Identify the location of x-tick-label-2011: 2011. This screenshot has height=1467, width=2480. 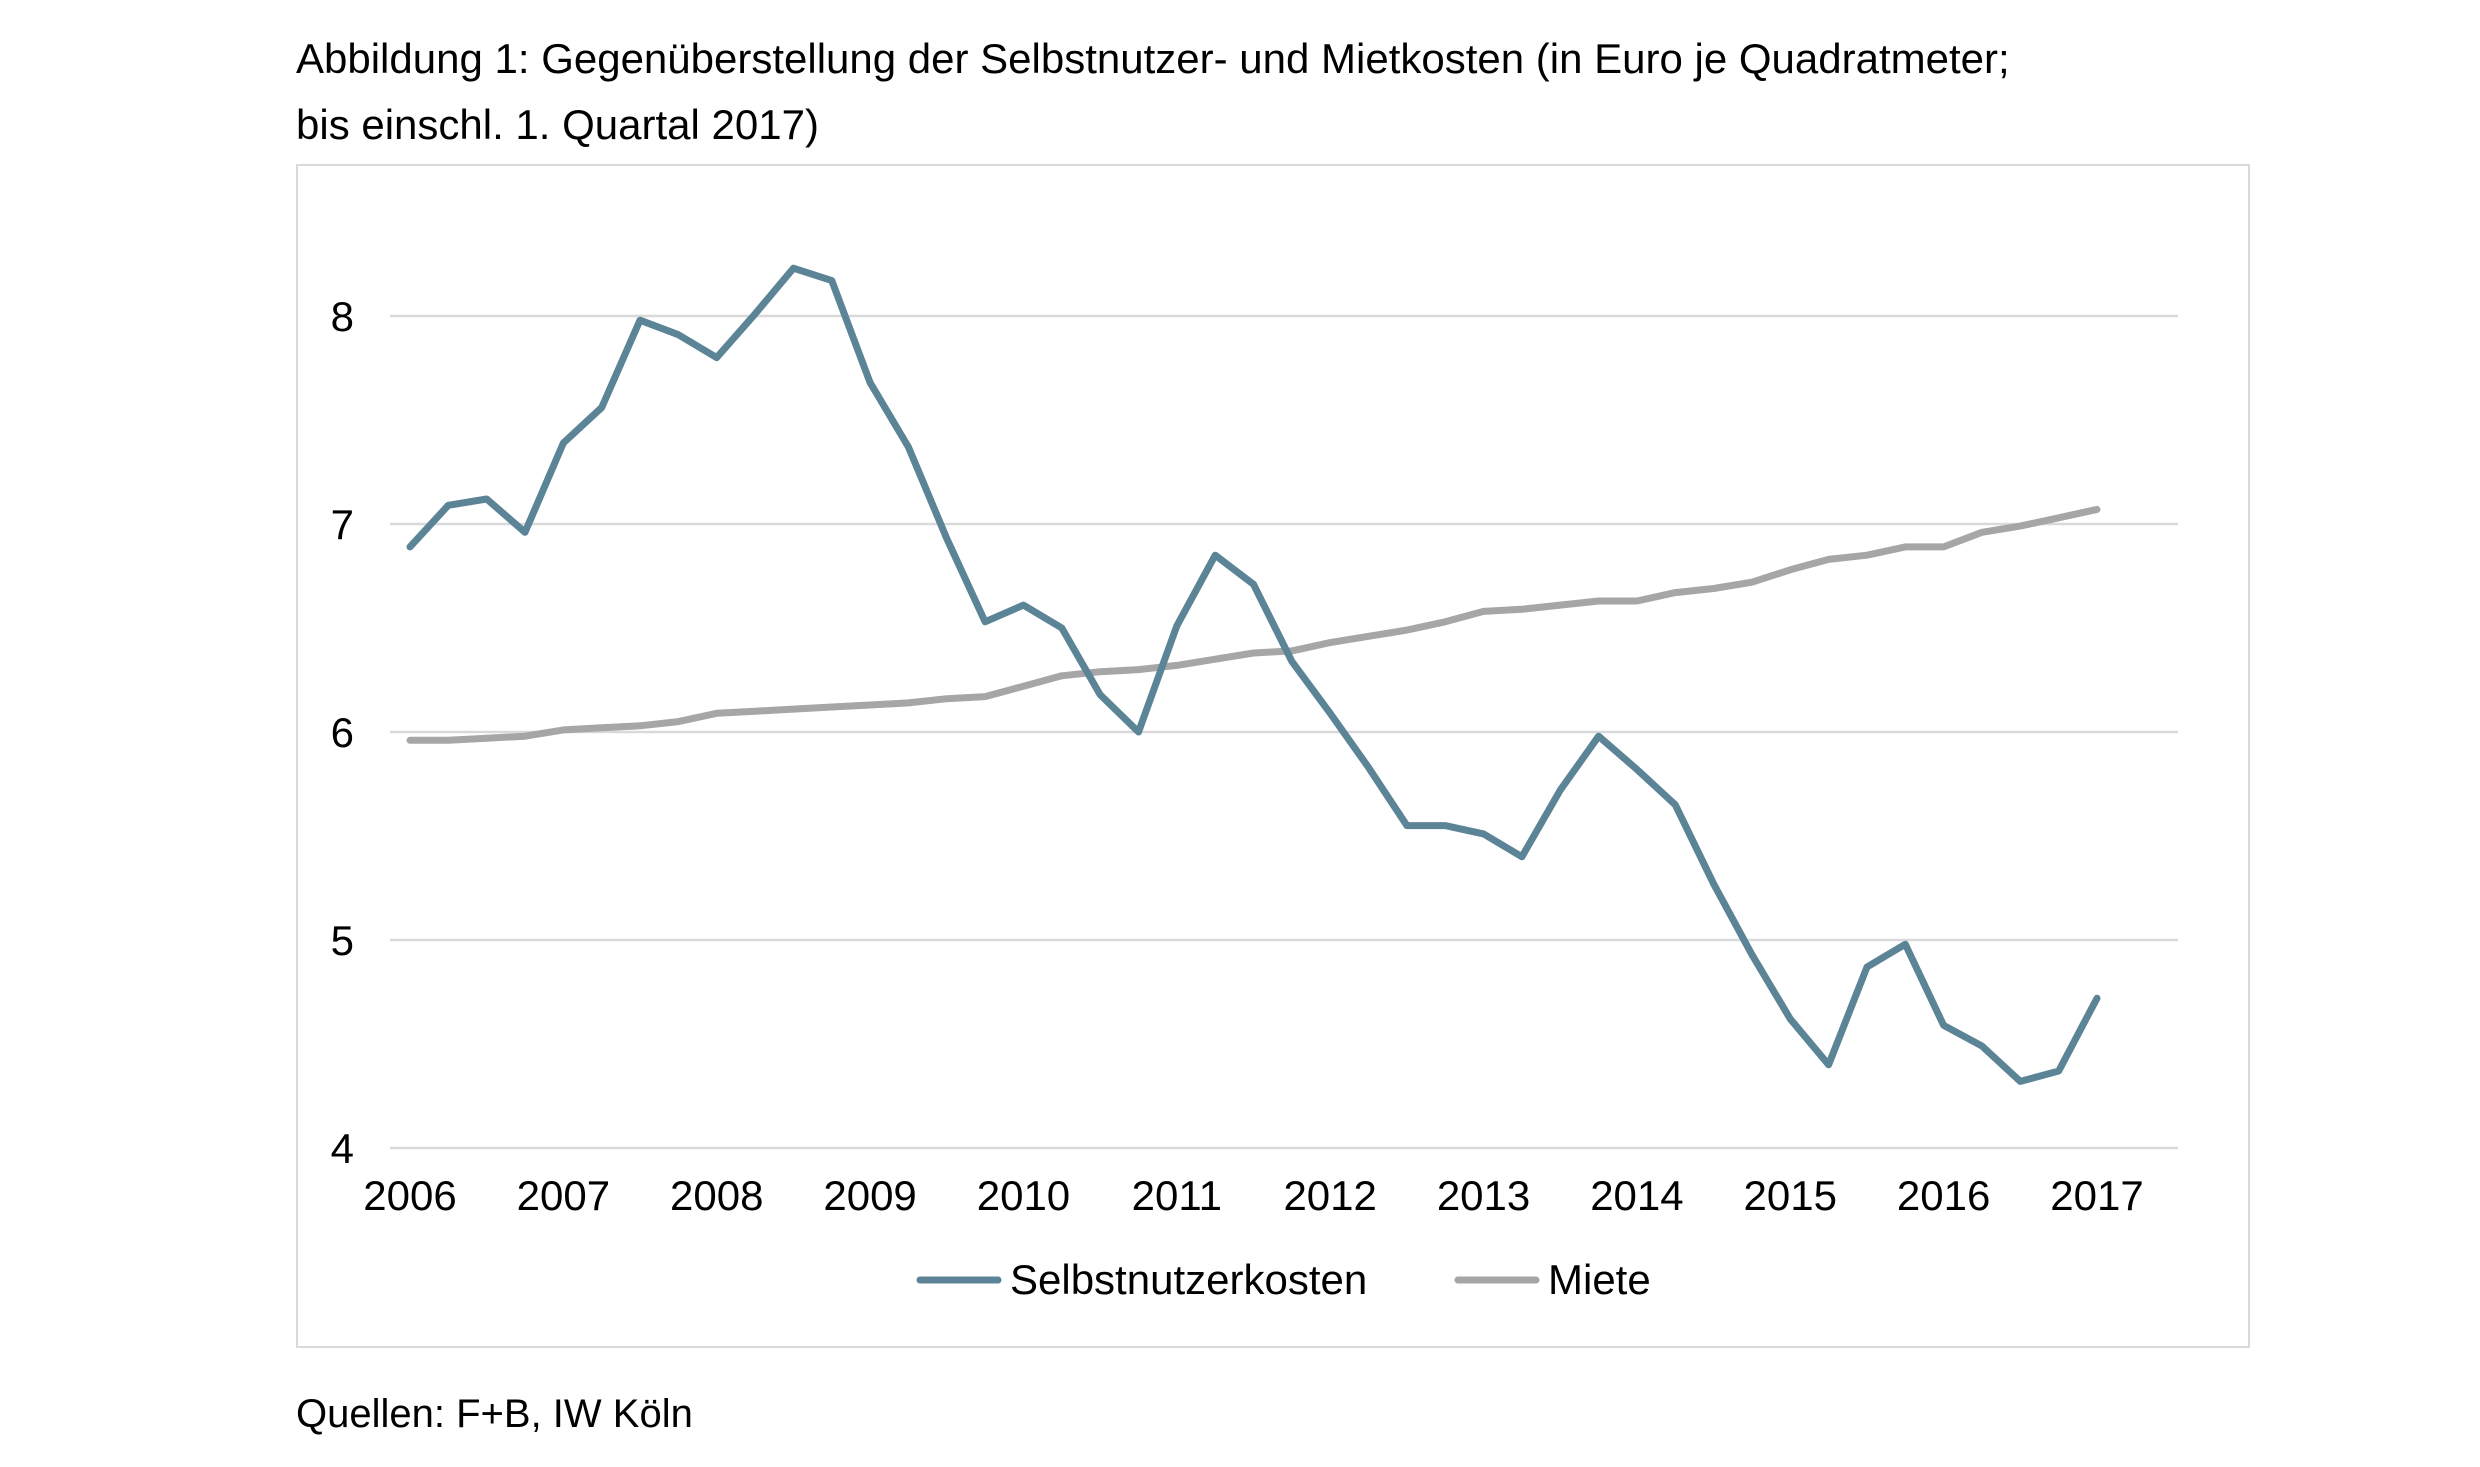
(1177, 1195).